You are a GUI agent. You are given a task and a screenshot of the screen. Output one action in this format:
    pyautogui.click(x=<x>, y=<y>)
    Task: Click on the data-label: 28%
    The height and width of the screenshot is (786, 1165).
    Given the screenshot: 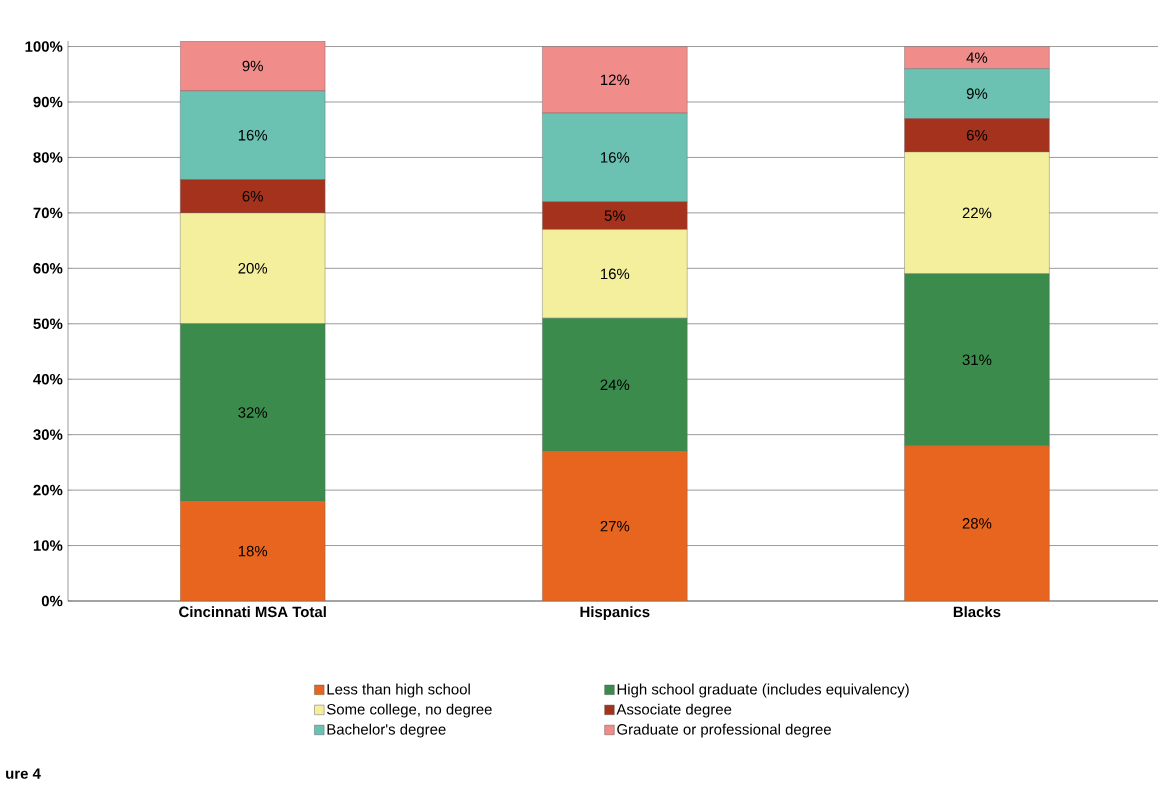 What is the action you would take?
    pyautogui.click(x=977, y=523)
    